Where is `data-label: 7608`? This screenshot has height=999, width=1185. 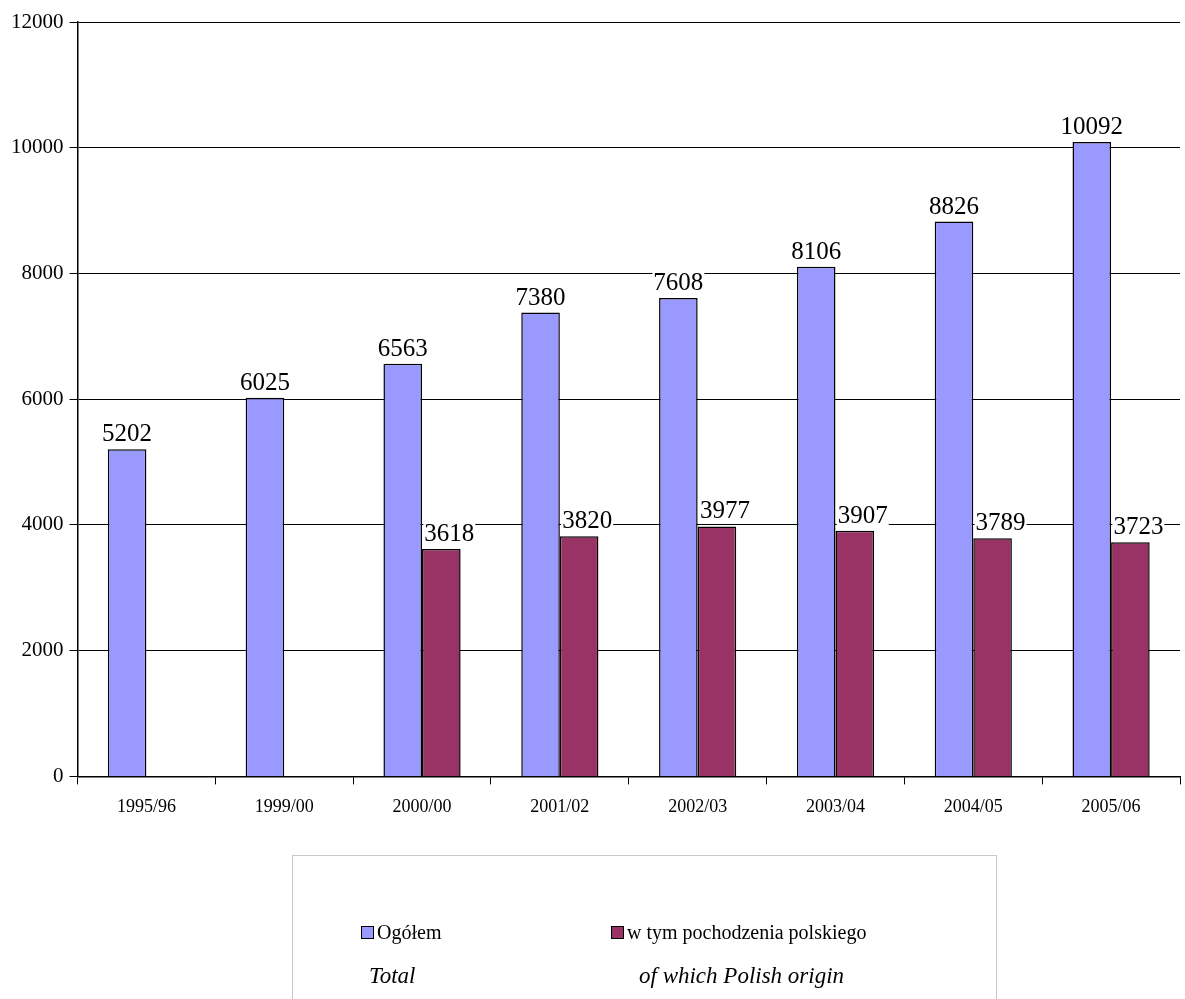
data-label: 7608 is located at coordinates (678, 282).